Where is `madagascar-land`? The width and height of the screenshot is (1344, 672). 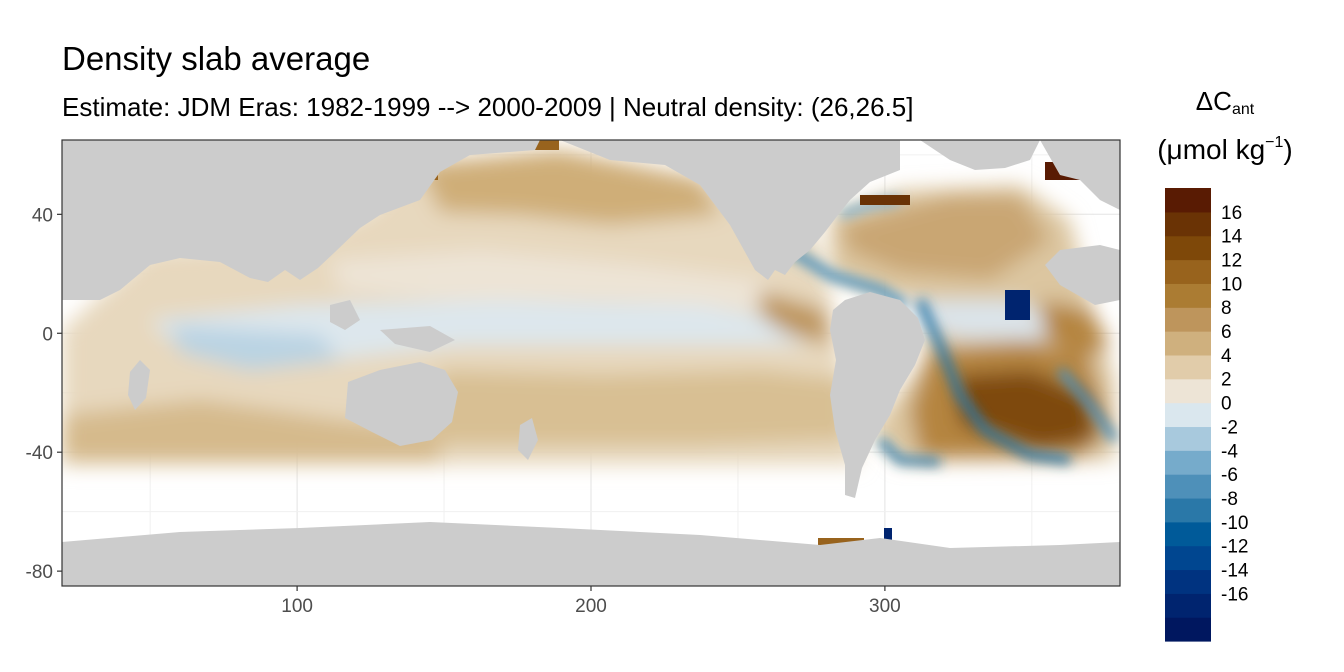
madagascar-land is located at coordinates (139, 385).